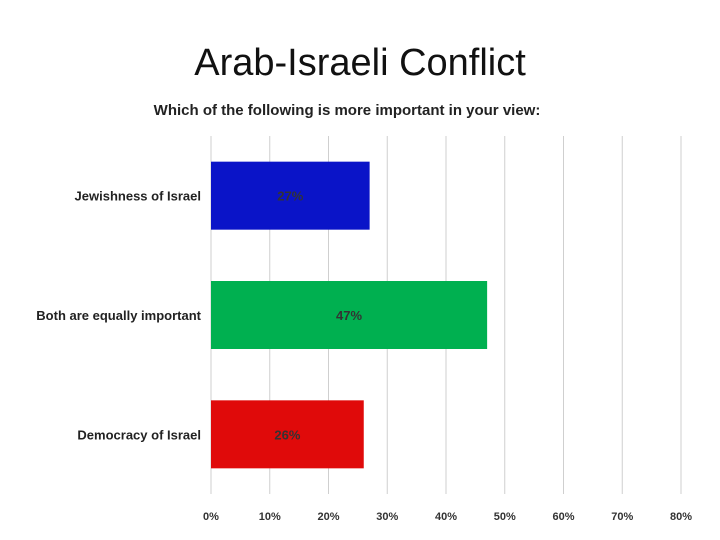  I want to click on bar-data-label: 26%, so click(287, 434).